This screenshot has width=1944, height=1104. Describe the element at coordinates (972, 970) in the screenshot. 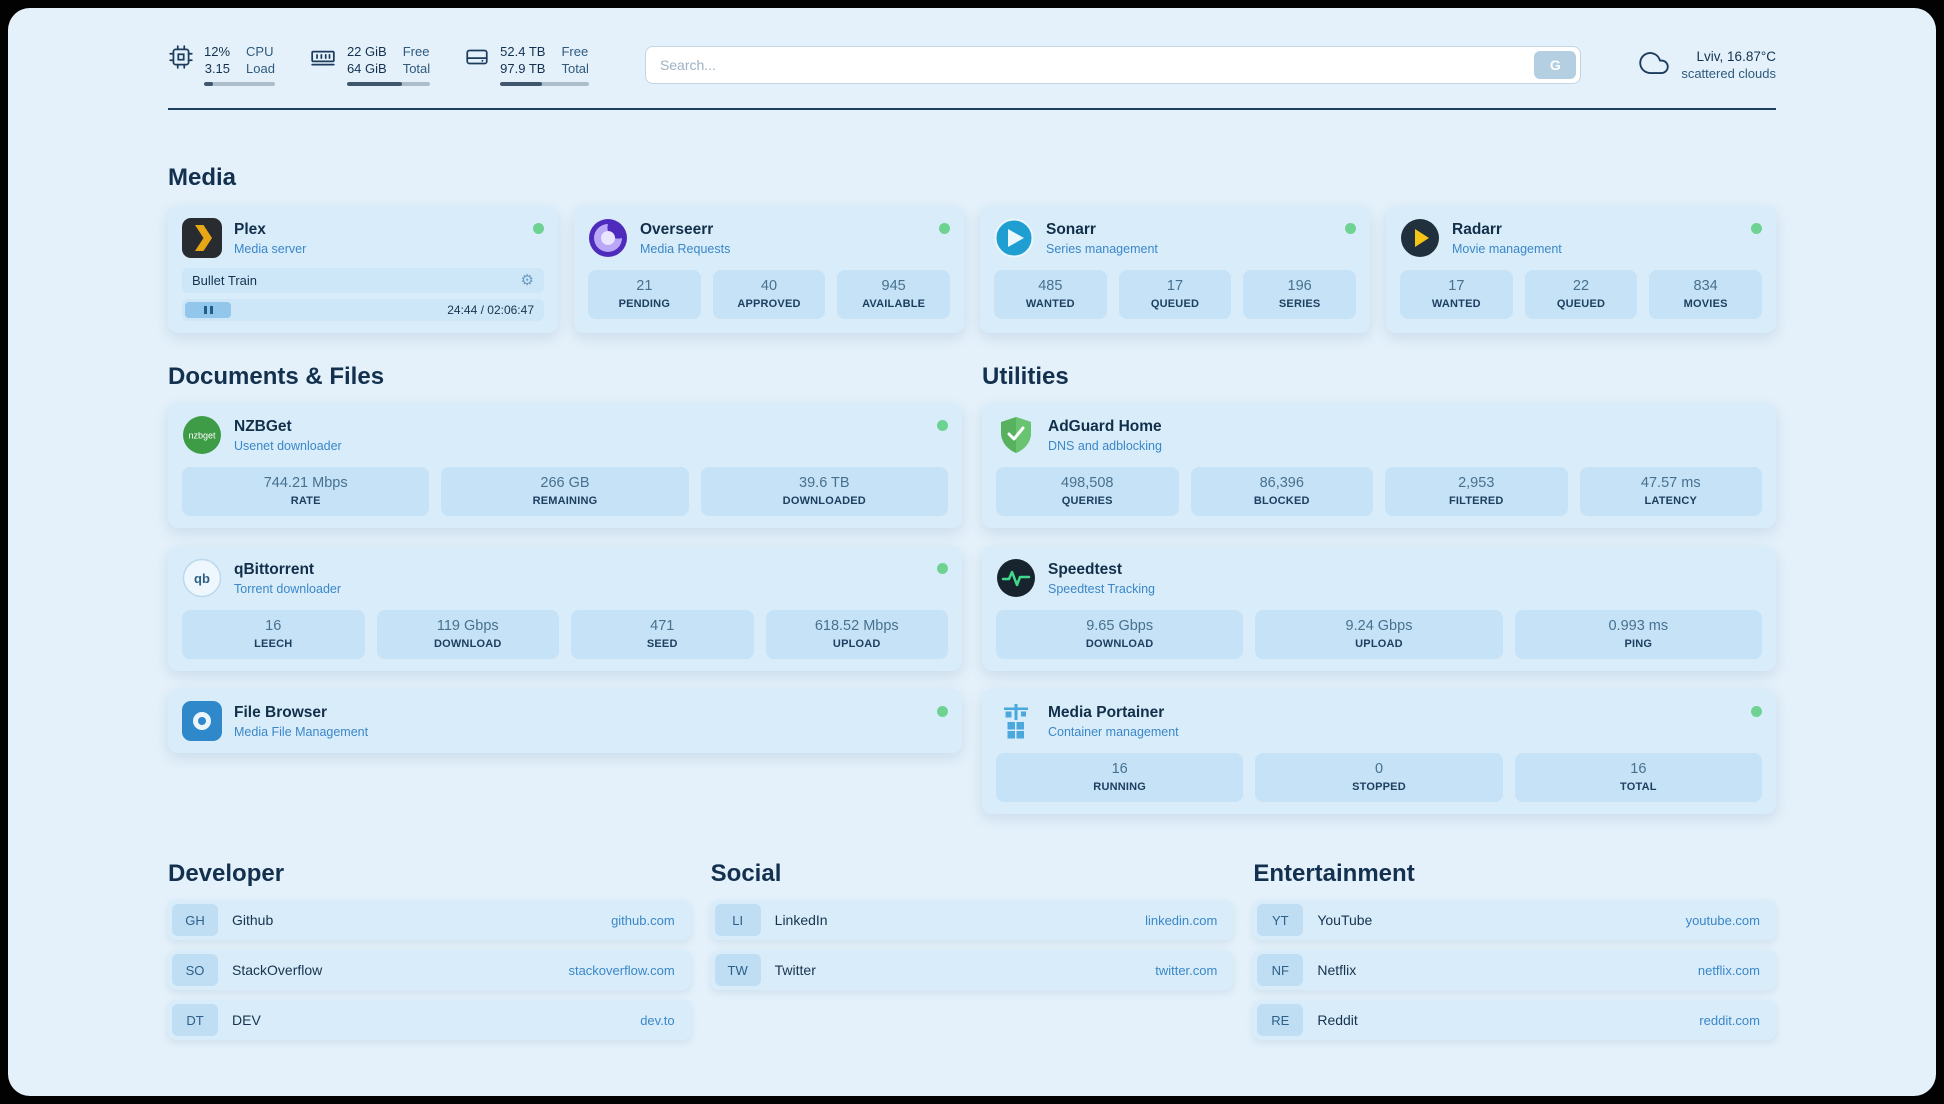

I see `bookmark-twitter: TW Twitter twitter.com` at that location.